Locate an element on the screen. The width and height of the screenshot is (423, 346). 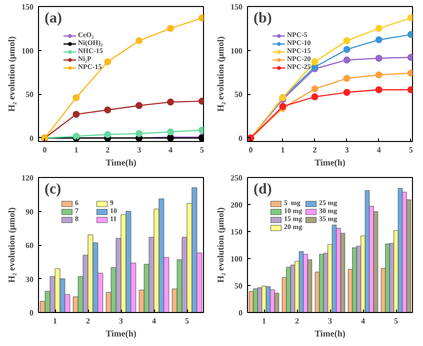
y-tick-label: 120 is located at coordinates (28, 178).